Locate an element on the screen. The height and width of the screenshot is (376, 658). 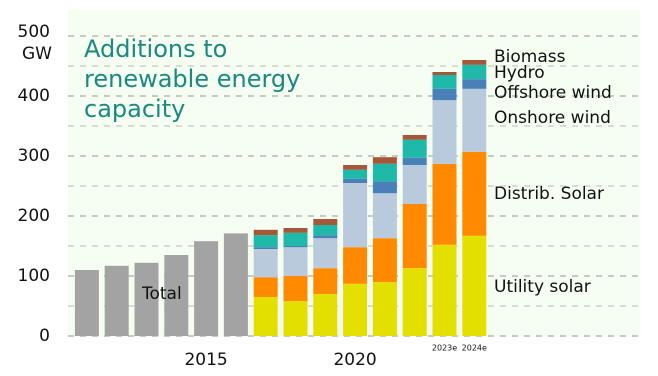
series-label: Hydro is located at coordinates (519, 73).